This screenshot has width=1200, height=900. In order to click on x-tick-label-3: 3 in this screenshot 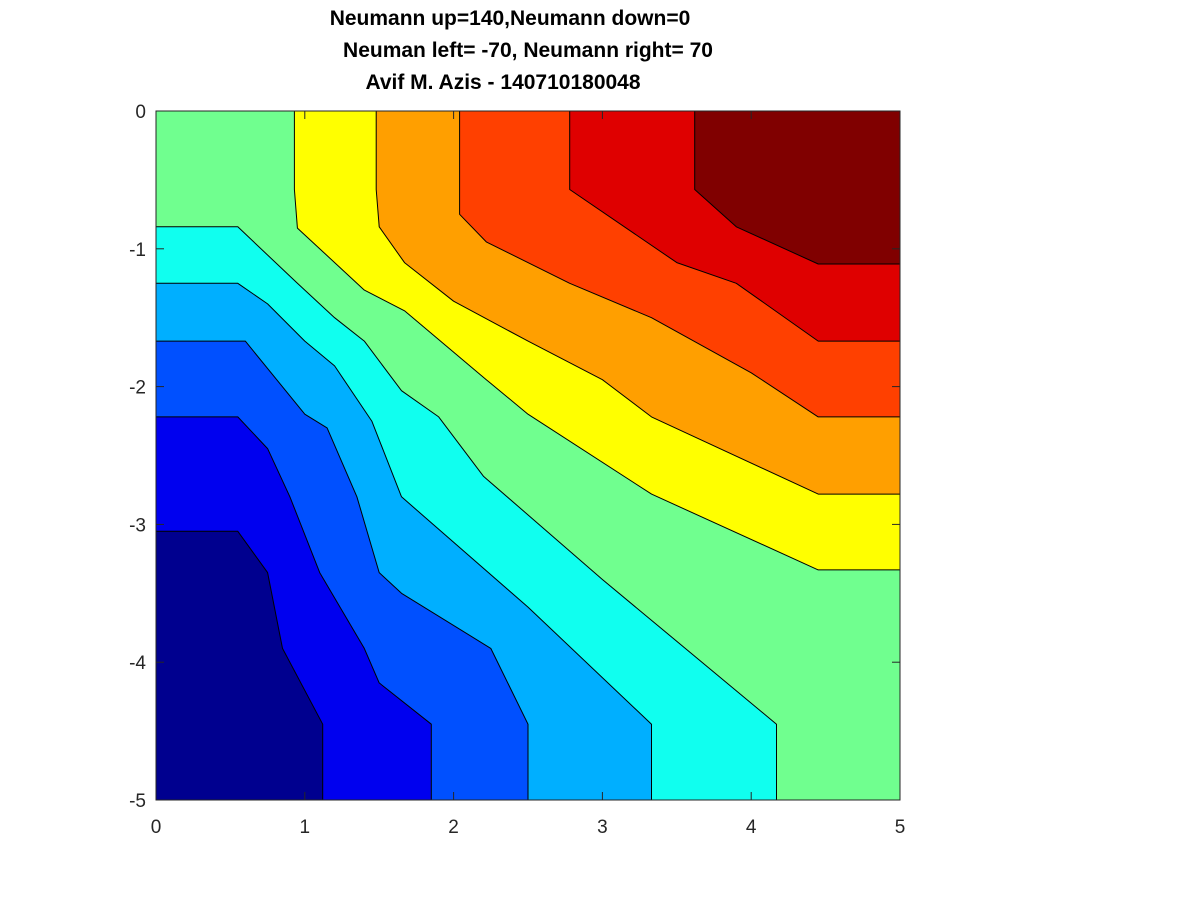, I will do `click(602, 827)`.